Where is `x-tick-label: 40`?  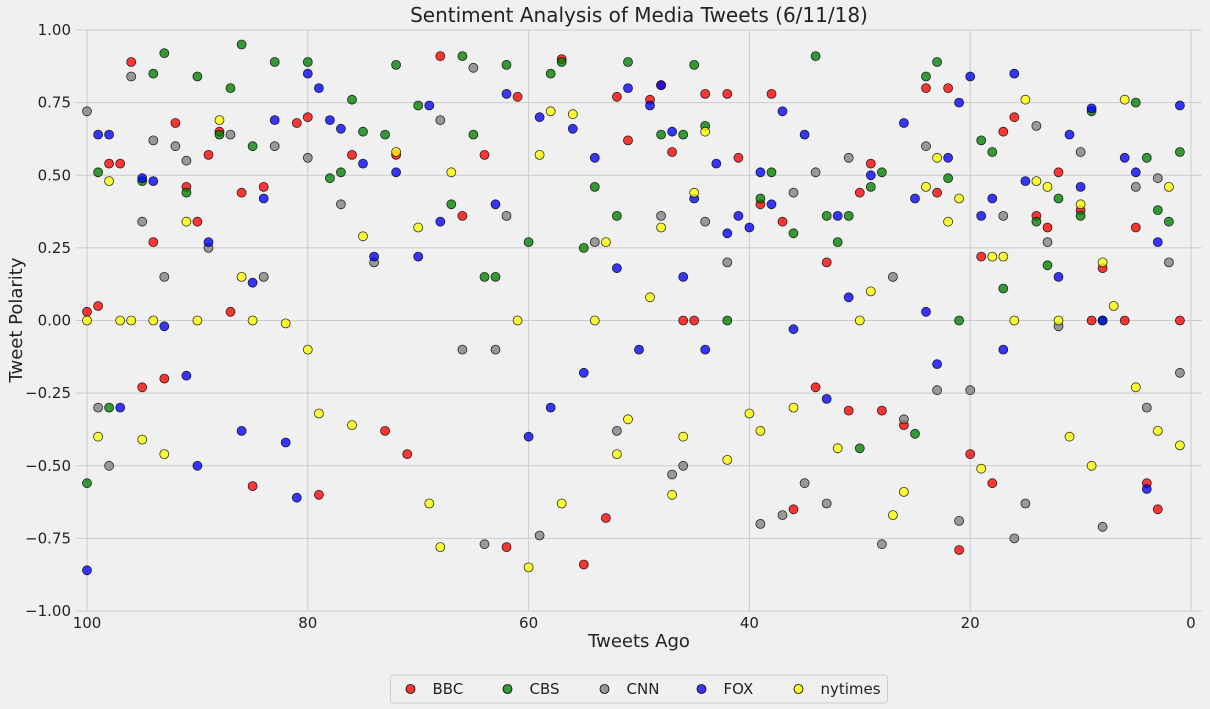 x-tick-label: 40 is located at coordinates (749, 623).